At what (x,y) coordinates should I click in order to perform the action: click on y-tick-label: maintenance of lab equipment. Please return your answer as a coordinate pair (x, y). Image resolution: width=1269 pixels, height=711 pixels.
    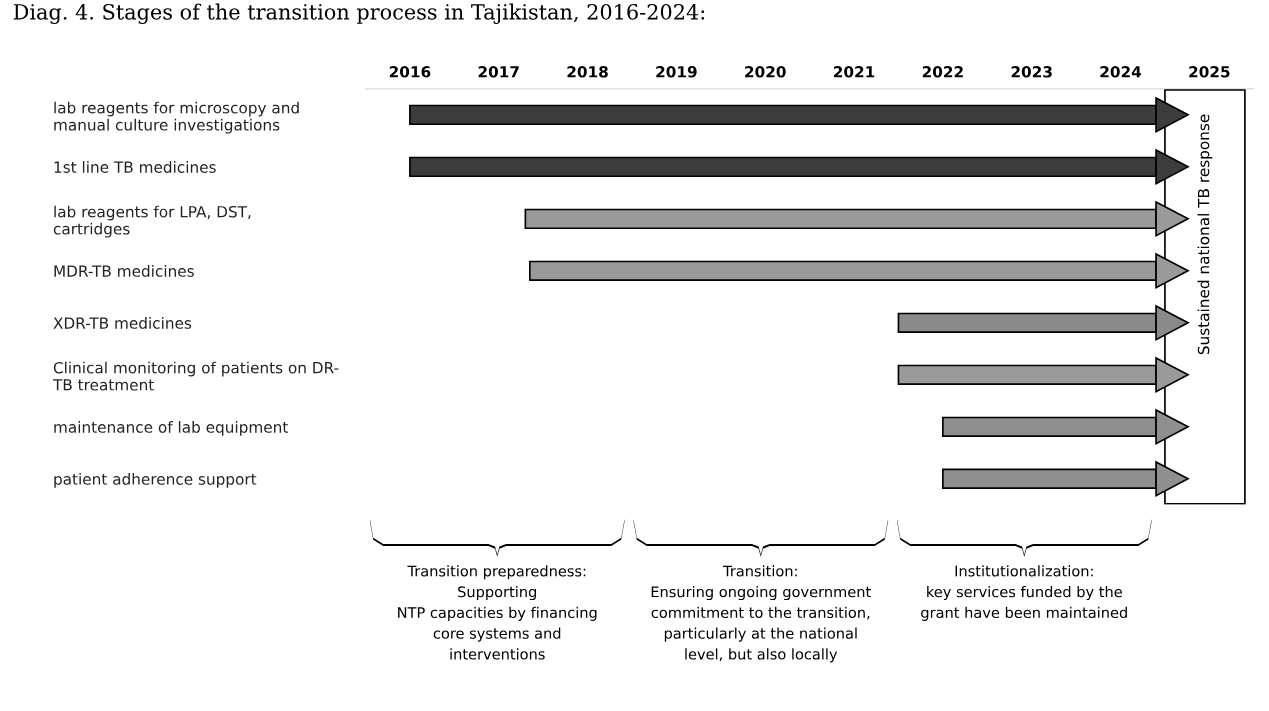
    Looking at the image, I should click on (171, 428).